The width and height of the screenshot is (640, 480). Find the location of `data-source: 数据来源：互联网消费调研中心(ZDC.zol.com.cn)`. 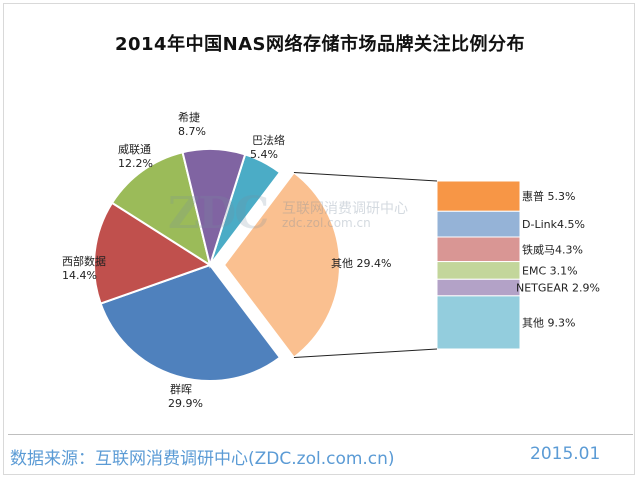

data-source: 数据来源：互联网消费调研中心(ZDC.zol.com.cn) is located at coordinates (202, 459).